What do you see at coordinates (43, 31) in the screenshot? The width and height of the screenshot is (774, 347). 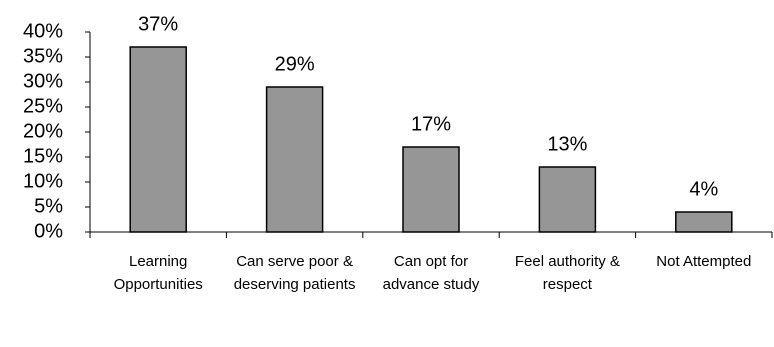 I see `y-tick-label: 40%` at bounding box center [43, 31].